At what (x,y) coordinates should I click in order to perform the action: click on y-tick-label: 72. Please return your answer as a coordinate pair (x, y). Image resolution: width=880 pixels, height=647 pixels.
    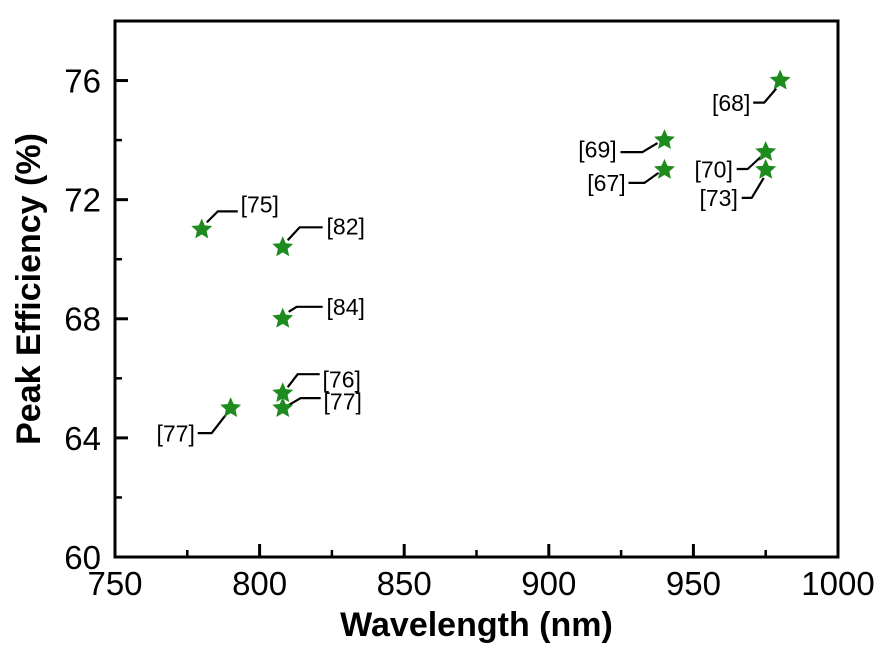
    Looking at the image, I should click on (82, 200).